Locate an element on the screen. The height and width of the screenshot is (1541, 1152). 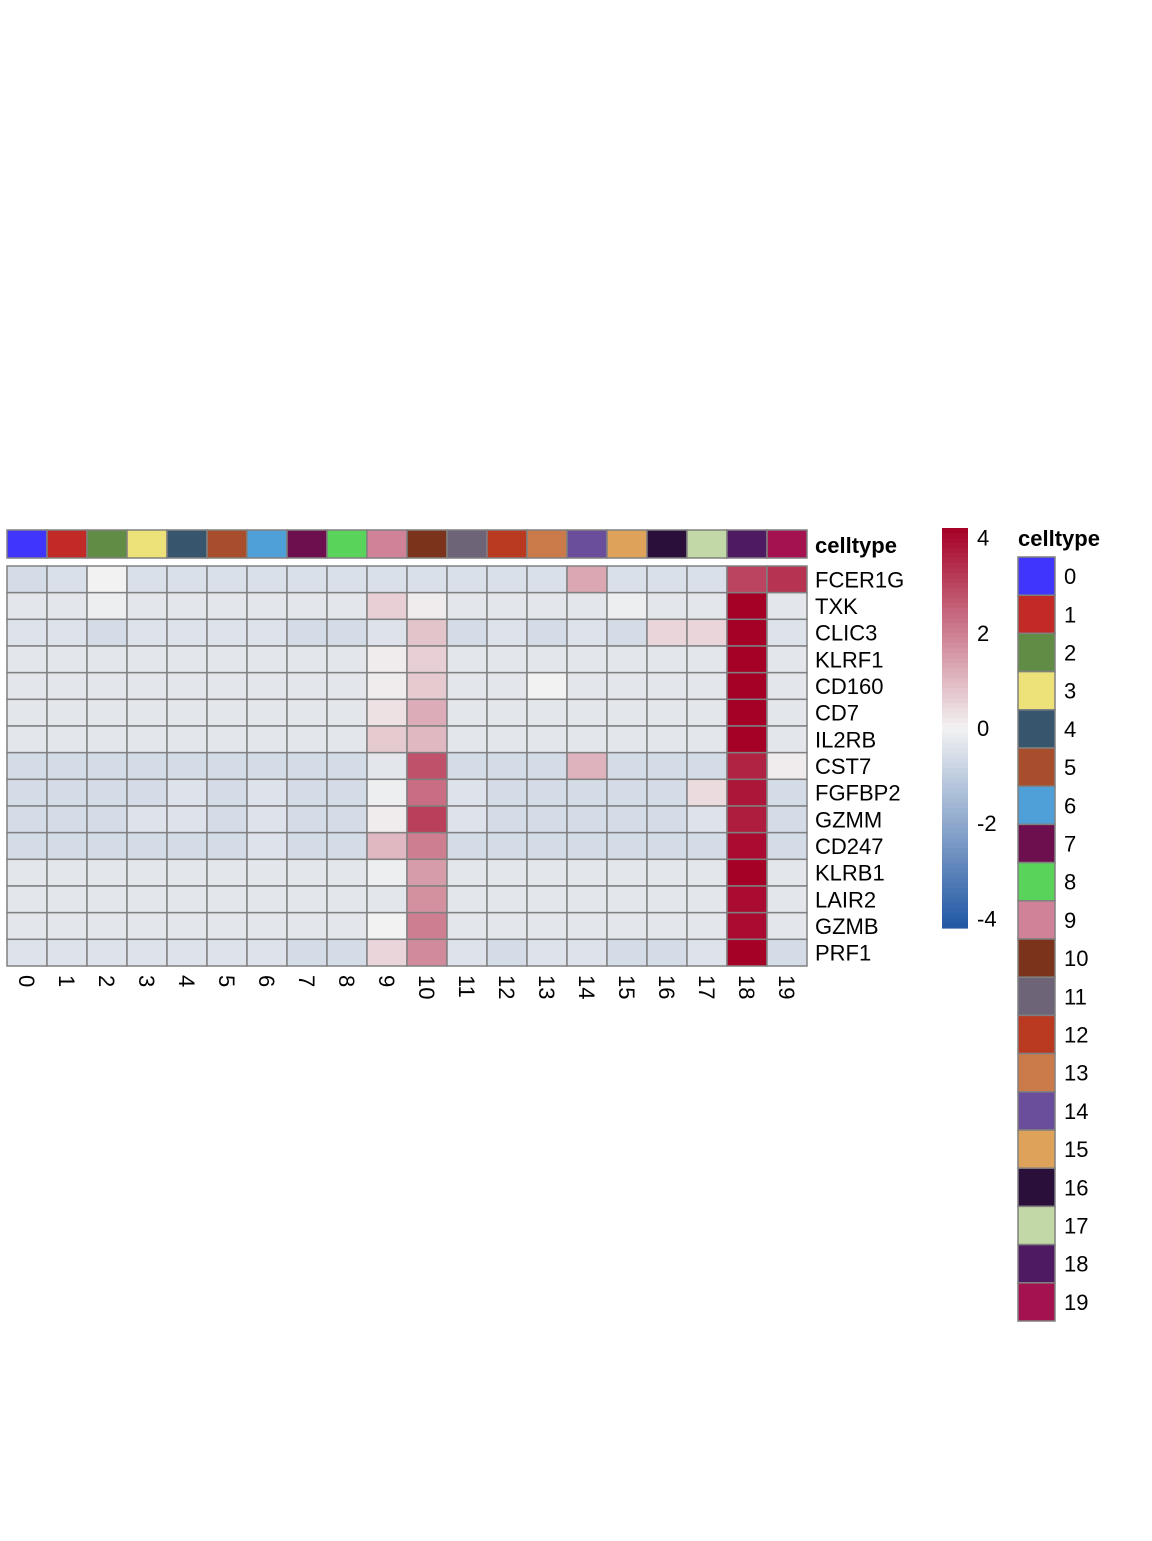
column-label-16: 16 is located at coordinates (666, 987).